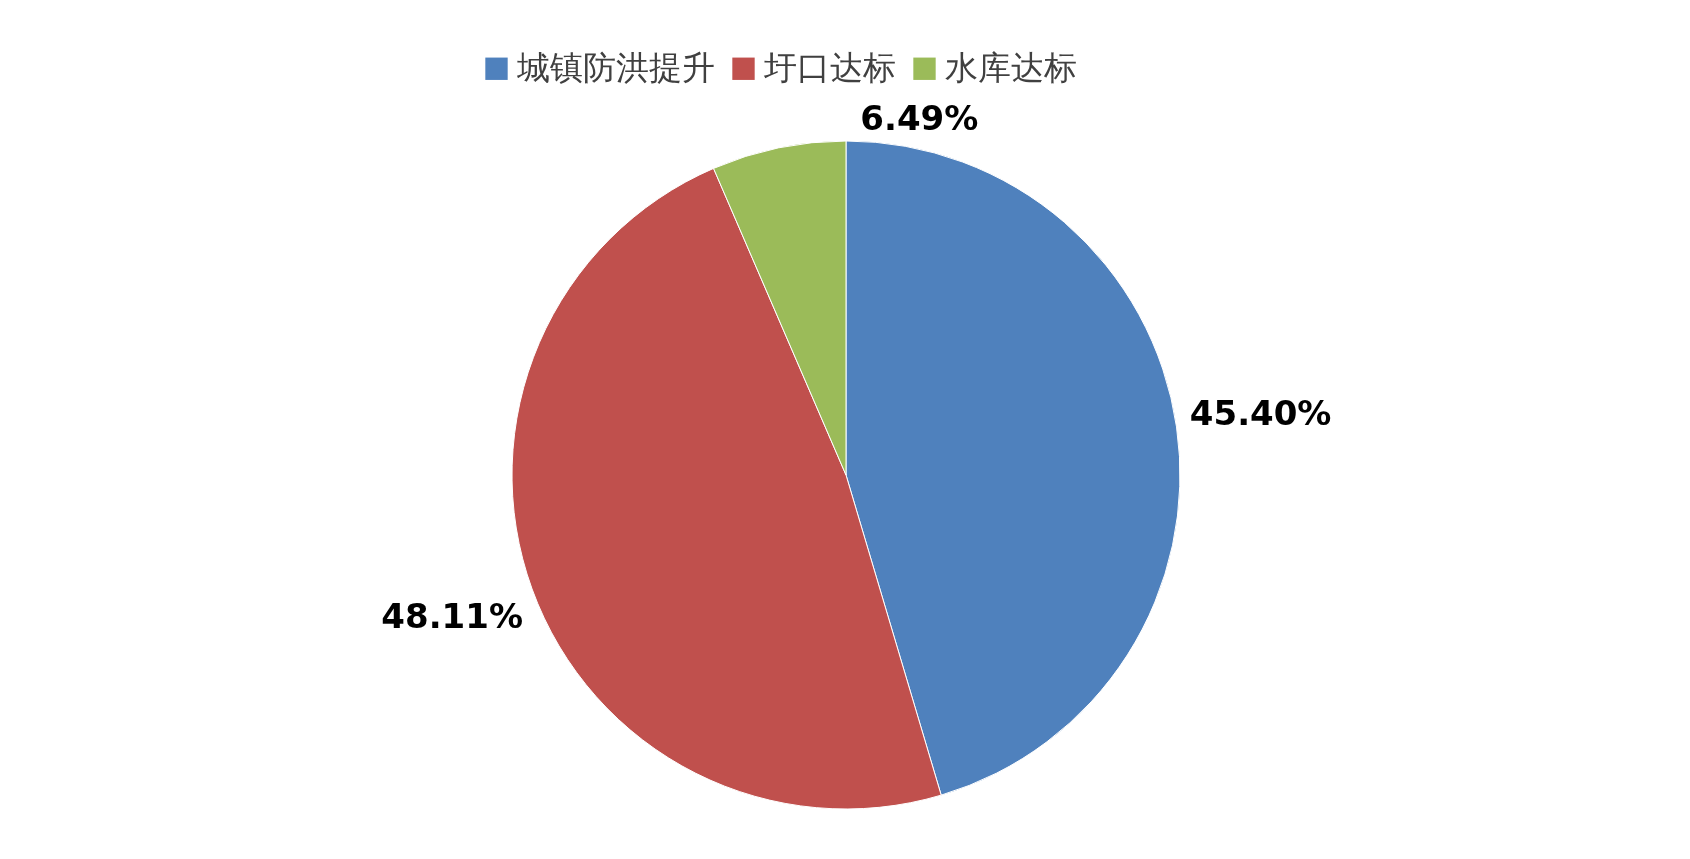 The image size is (1690, 859). What do you see at coordinates (1011, 67) in the screenshot?
I see `legend-label: 水库达标` at bounding box center [1011, 67].